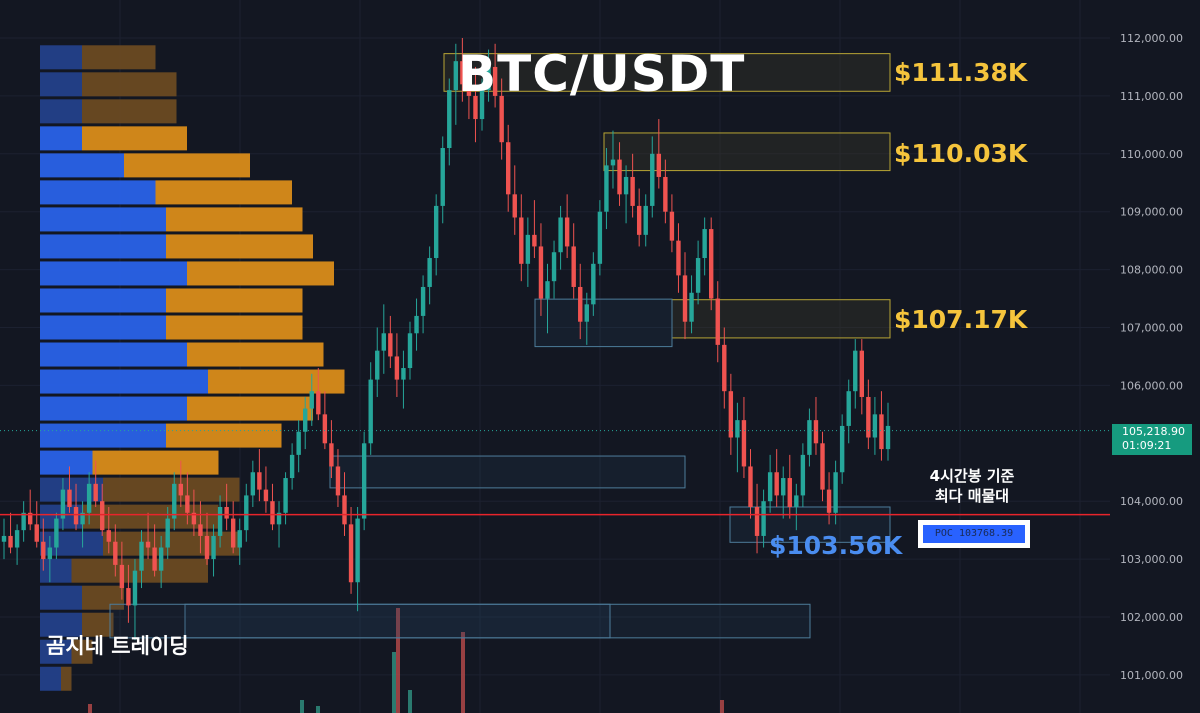 The width and height of the screenshot is (1200, 713). I want to click on y-tick-label: 104,000.00, so click(1151, 501).